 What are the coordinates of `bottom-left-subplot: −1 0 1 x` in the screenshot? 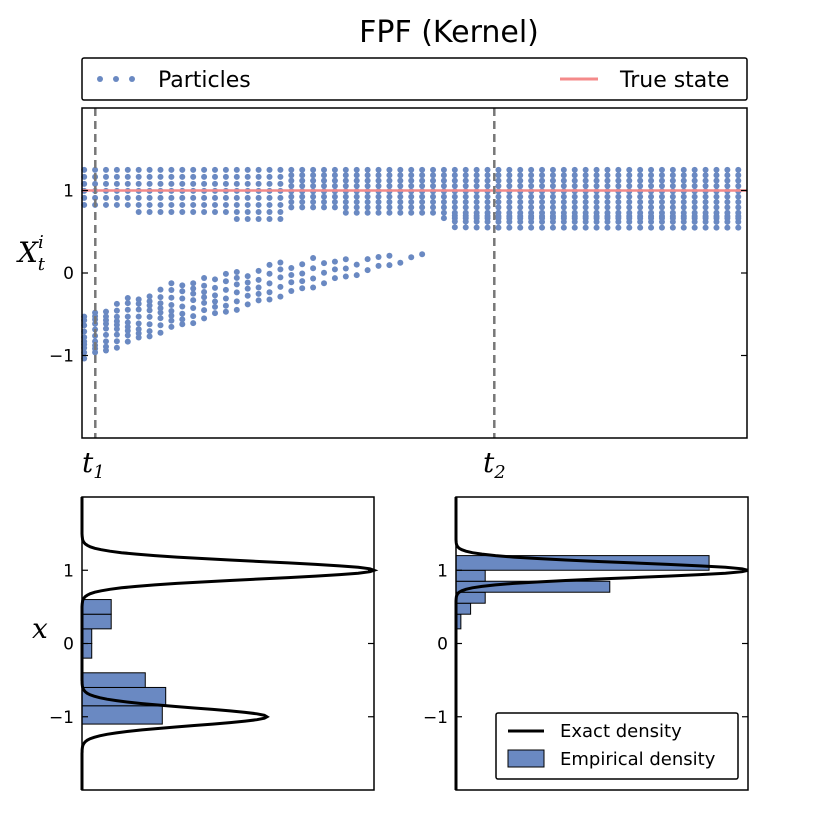 It's located at (205, 643).